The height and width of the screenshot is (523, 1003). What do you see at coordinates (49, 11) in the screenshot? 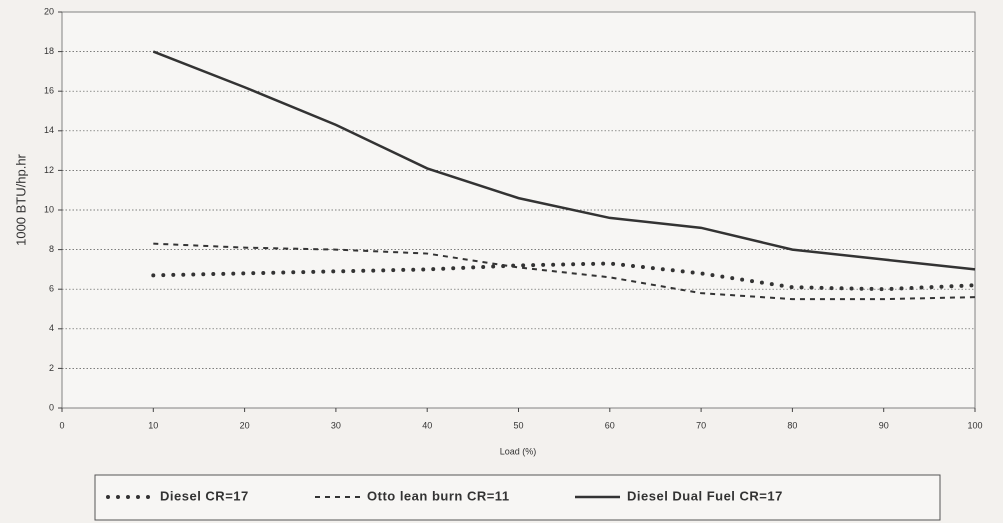
I see `y-tick-label: 20` at bounding box center [49, 11].